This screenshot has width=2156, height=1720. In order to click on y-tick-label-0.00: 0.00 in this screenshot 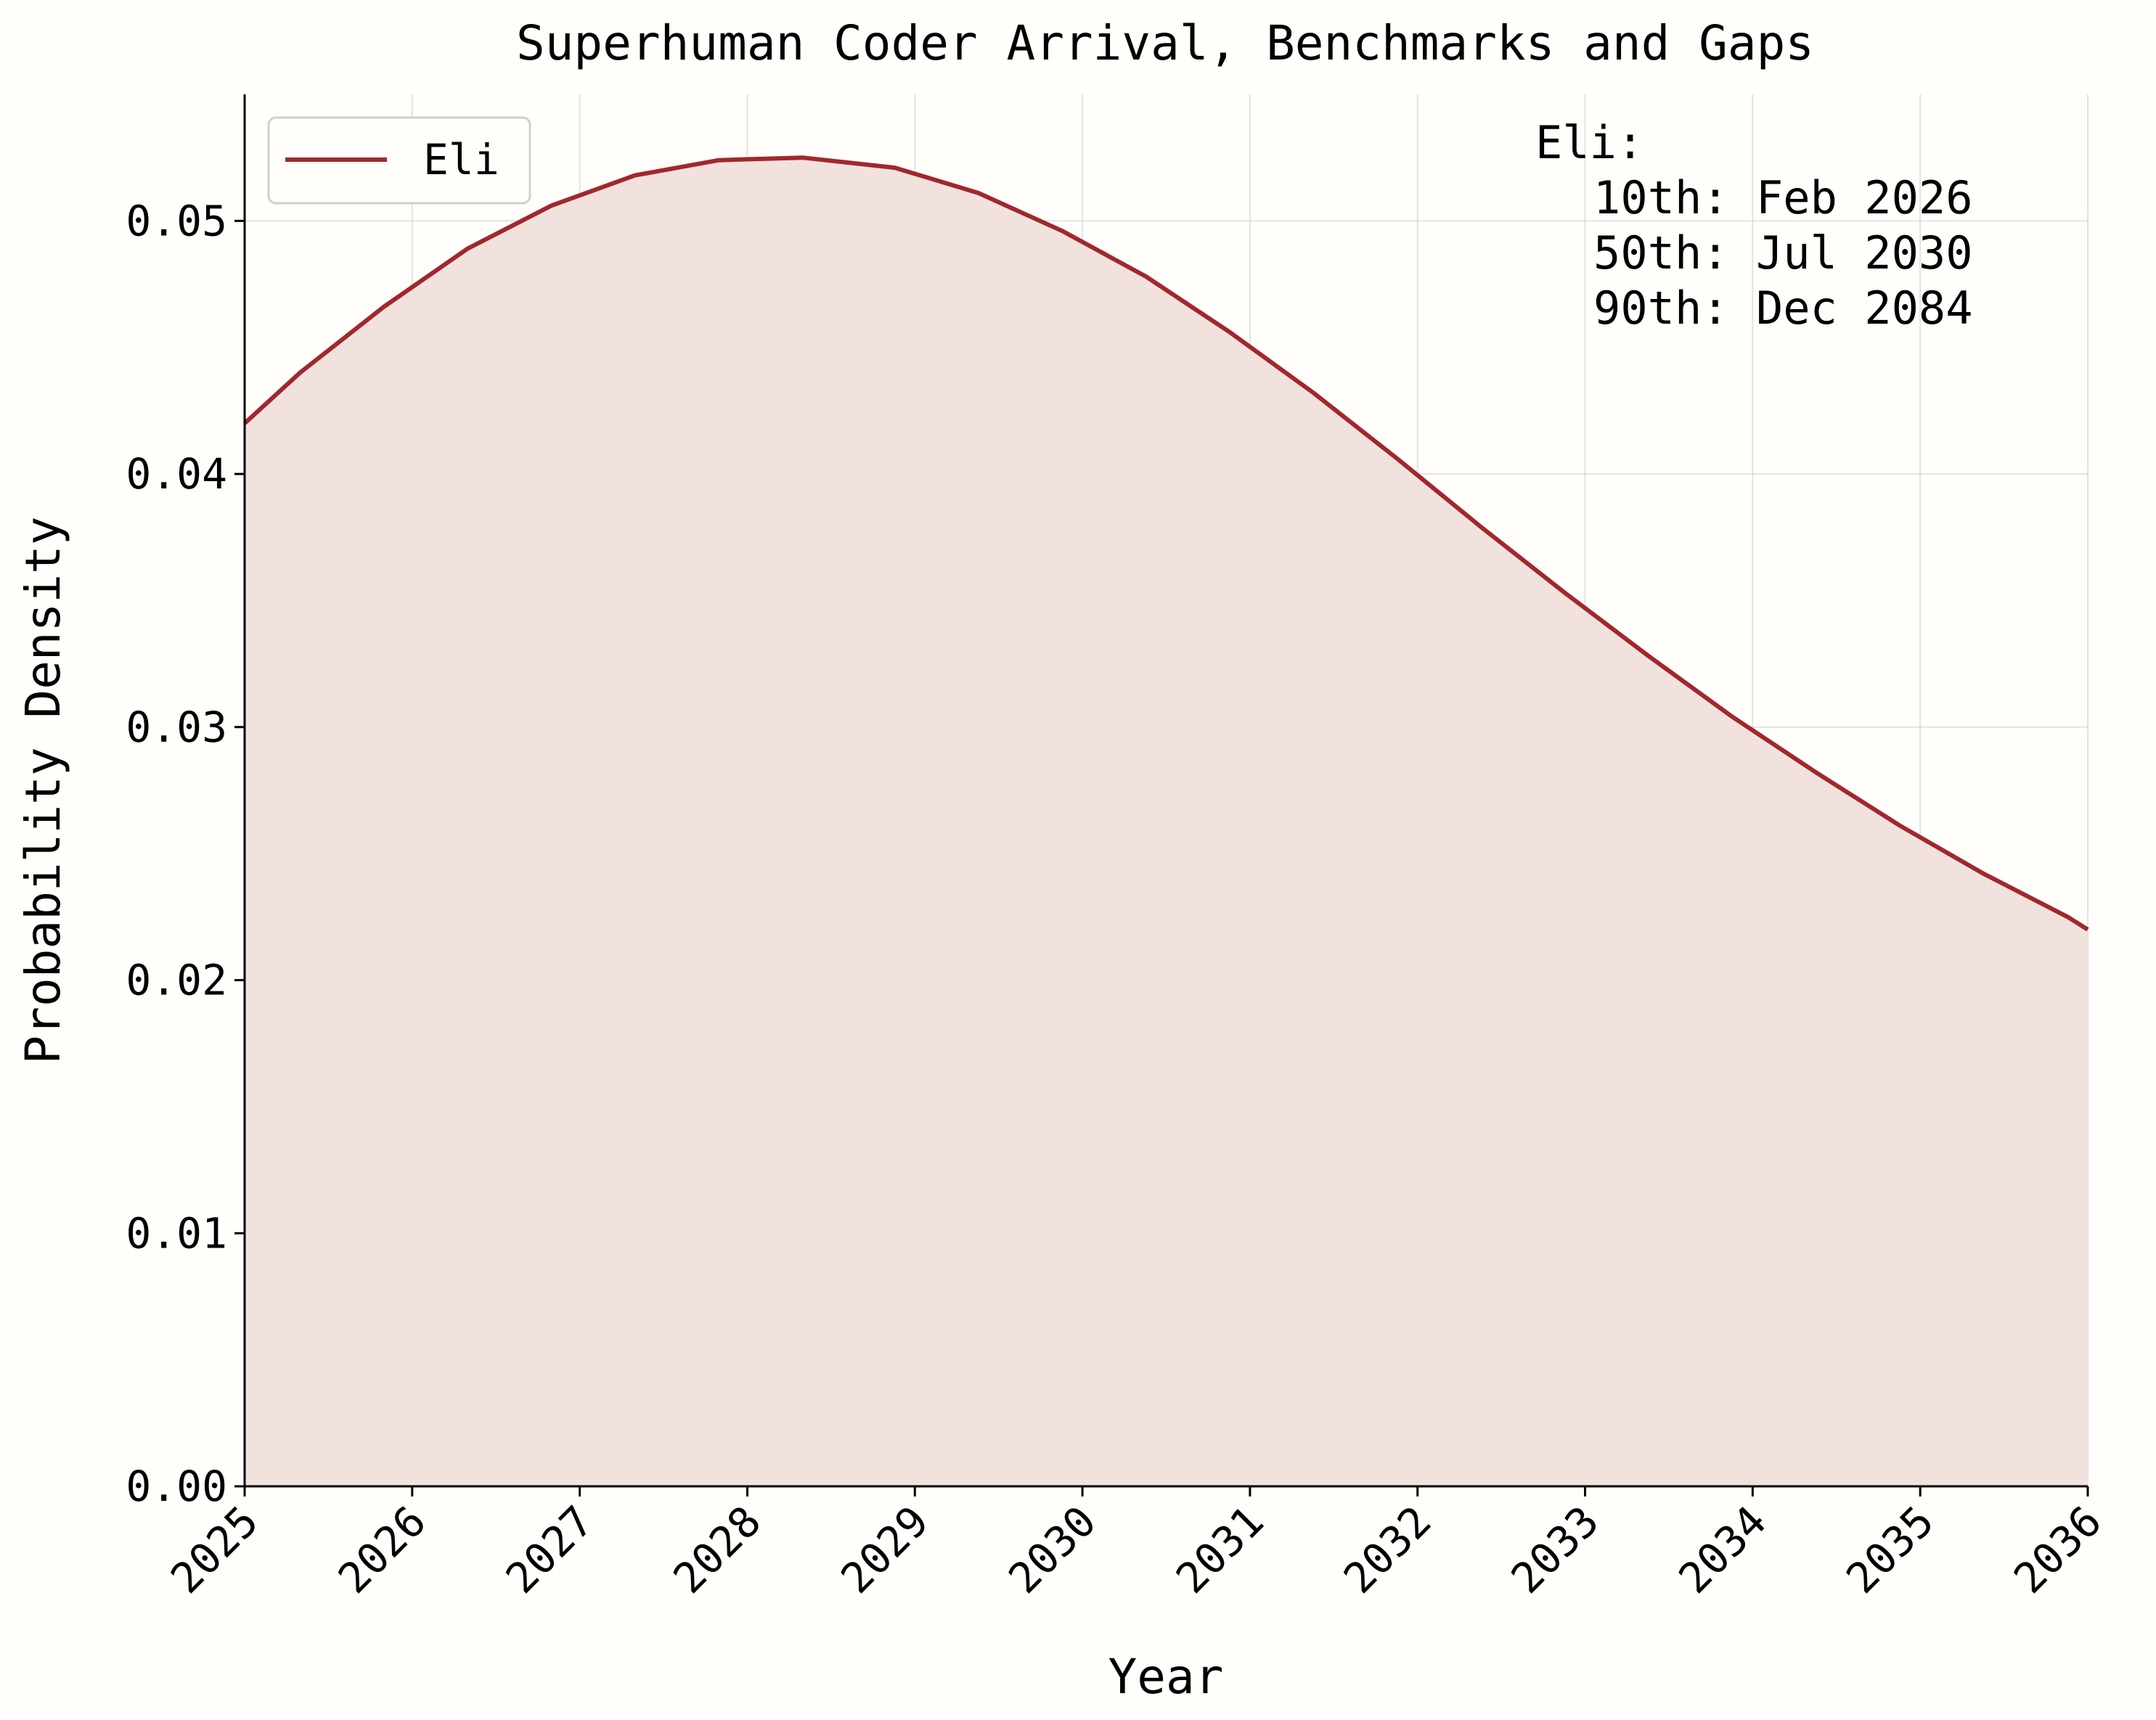, I will do `click(177, 1486)`.